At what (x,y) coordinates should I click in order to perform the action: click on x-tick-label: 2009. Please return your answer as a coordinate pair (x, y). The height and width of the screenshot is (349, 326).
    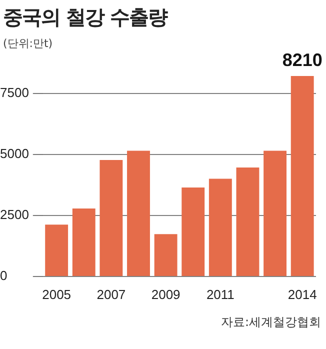
    Looking at the image, I should click on (165, 294).